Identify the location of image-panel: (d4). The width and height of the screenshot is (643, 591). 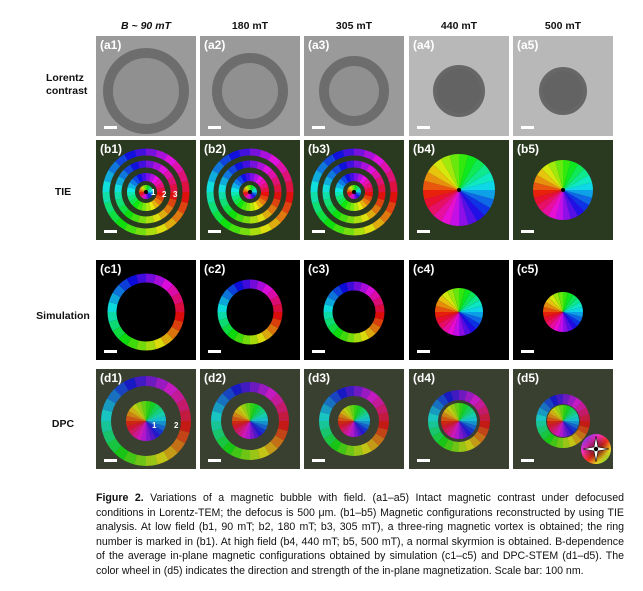
(459, 419).